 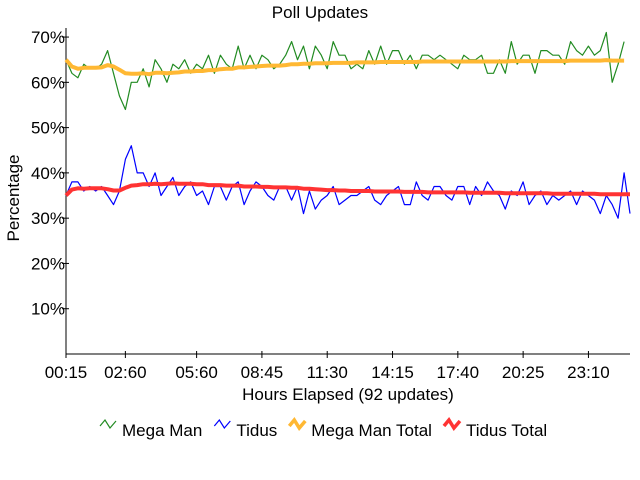 What do you see at coordinates (262, 372) in the screenshot?
I see `x-tick-label: 08:45` at bounding box center [262, 372].